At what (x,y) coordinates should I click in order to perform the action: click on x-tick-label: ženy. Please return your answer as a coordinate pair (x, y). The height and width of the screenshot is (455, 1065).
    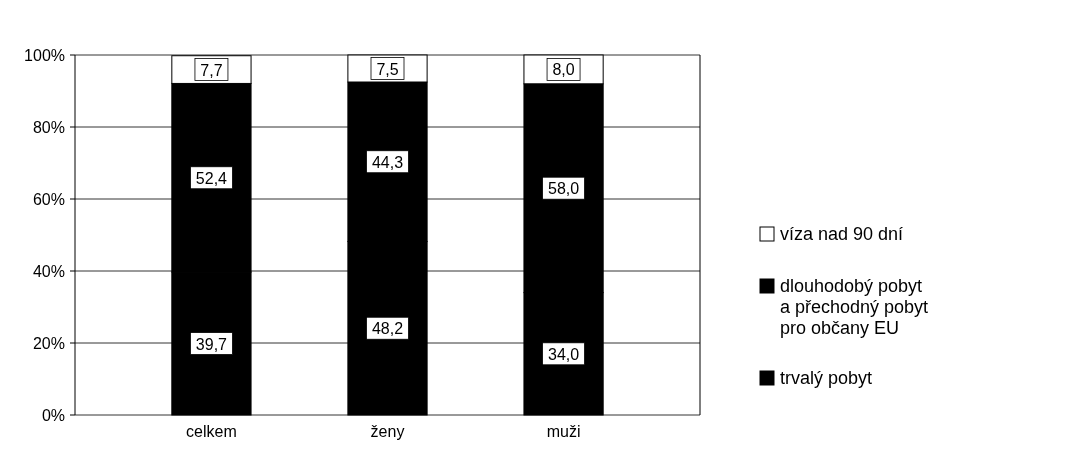
    Looking at the image, I should click on (387, 431).